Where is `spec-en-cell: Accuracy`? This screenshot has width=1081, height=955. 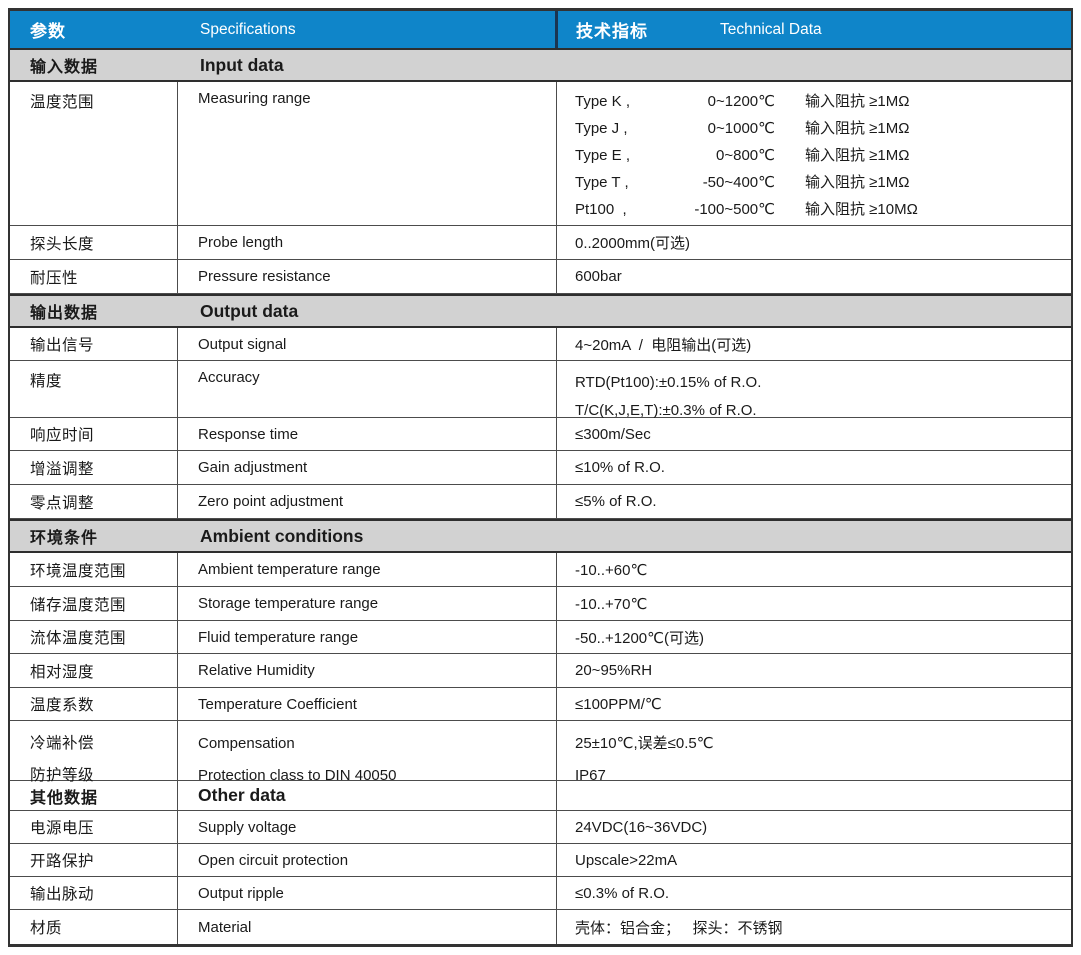 spec-en-cell: Accuracy is located at coordinates (367, 389).